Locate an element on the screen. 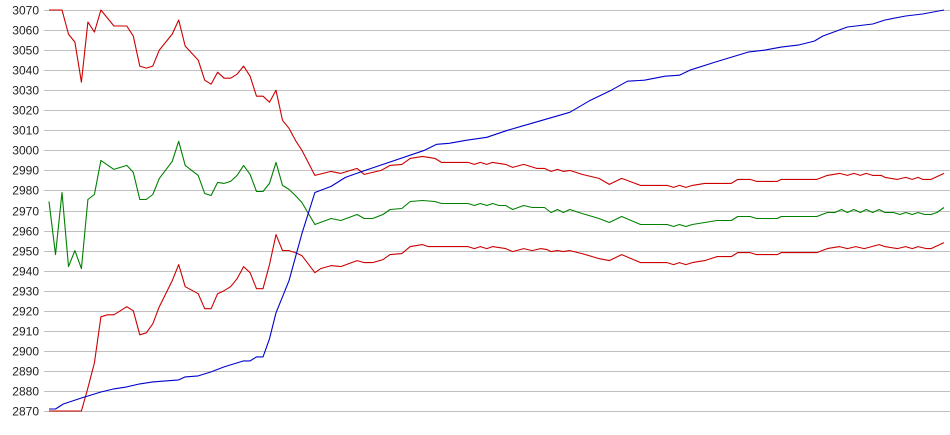  y-tick-label: 2890 is located at coordinates (25, 372).